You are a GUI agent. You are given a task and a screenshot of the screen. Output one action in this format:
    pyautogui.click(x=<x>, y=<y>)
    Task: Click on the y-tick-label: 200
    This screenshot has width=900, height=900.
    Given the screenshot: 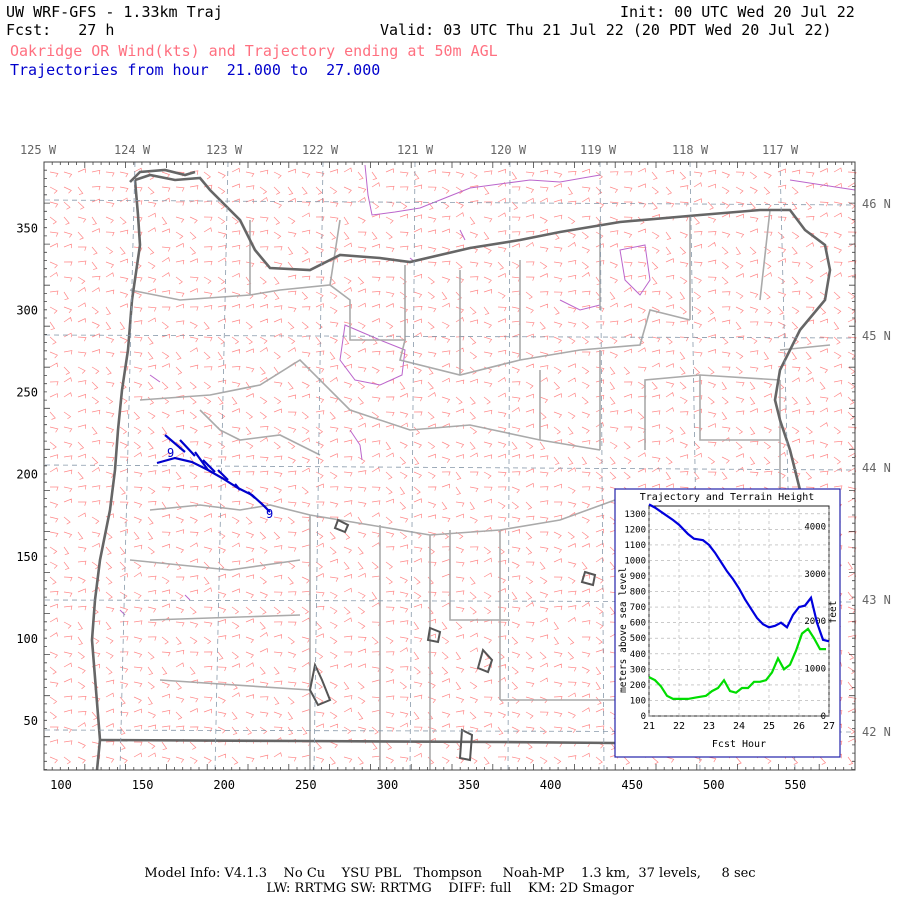 What is the action you would take?
    pyautogui.click(x=27, y=475)
    